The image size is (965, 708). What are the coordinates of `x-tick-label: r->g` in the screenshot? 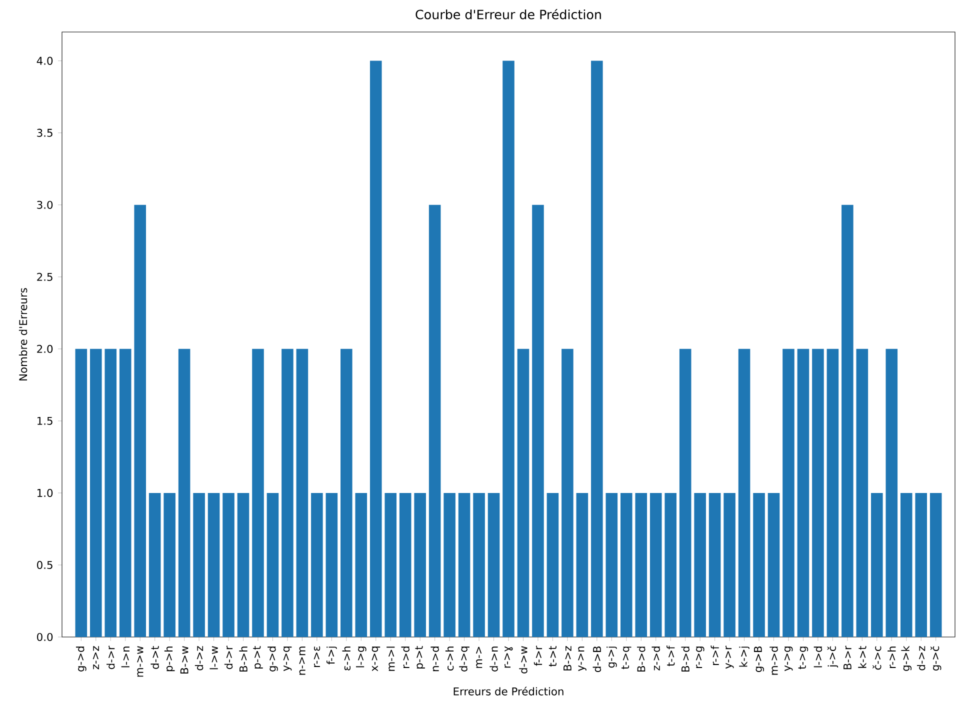 It's located at (700, 657).